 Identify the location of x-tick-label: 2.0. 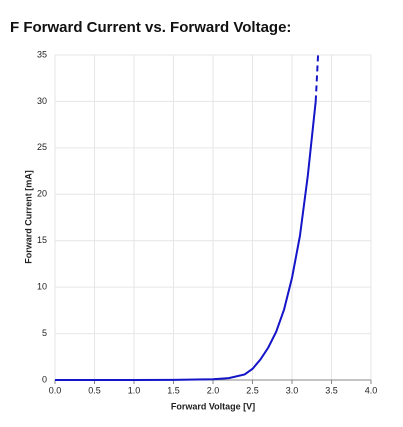
(213, 390).